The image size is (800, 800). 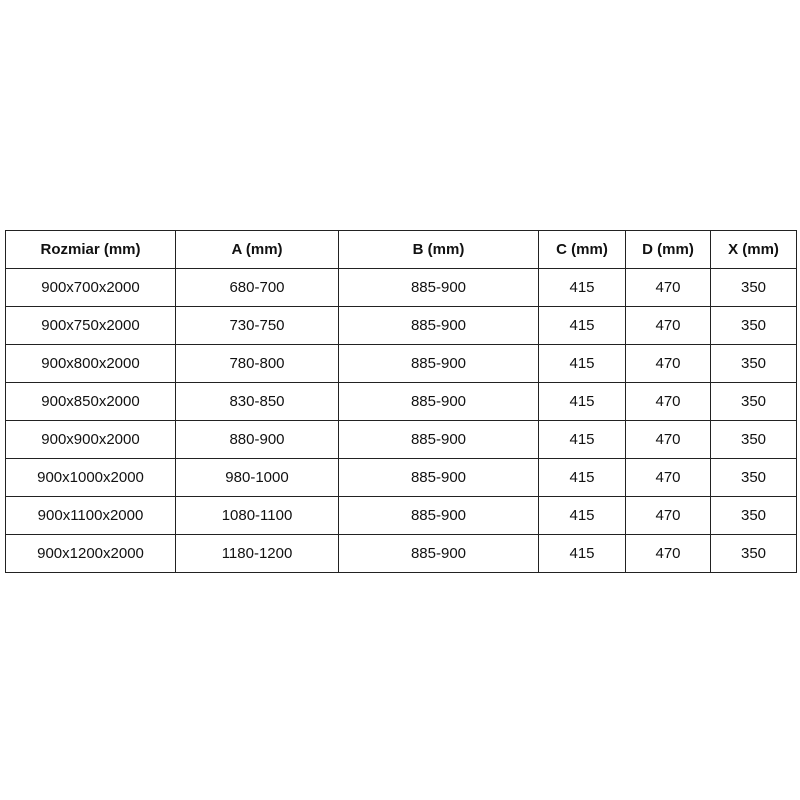 What do you see at coordinates (257, 439) in the screenshot?
I see `cell-a: 880-900` at bounding box center [257, 439].